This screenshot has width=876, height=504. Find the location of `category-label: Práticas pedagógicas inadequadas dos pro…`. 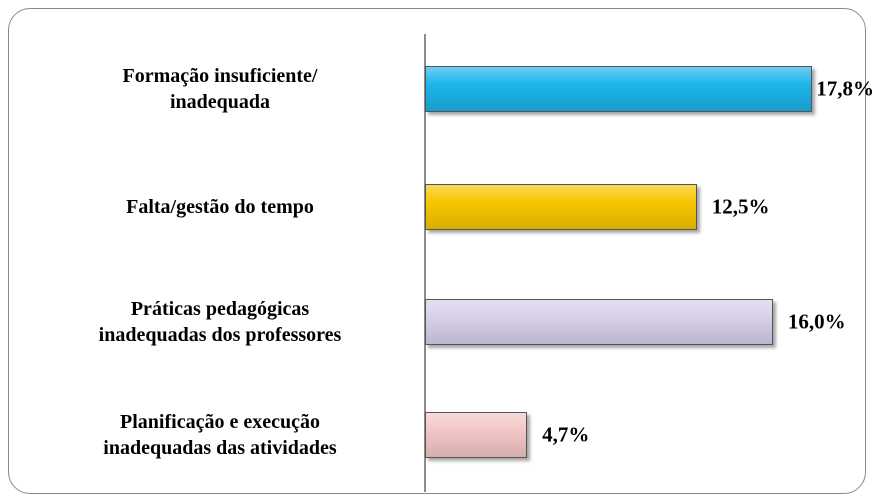

category-label: Práticas pedagógicas inadequadas dos pro… is located at coordinates (220, 322).